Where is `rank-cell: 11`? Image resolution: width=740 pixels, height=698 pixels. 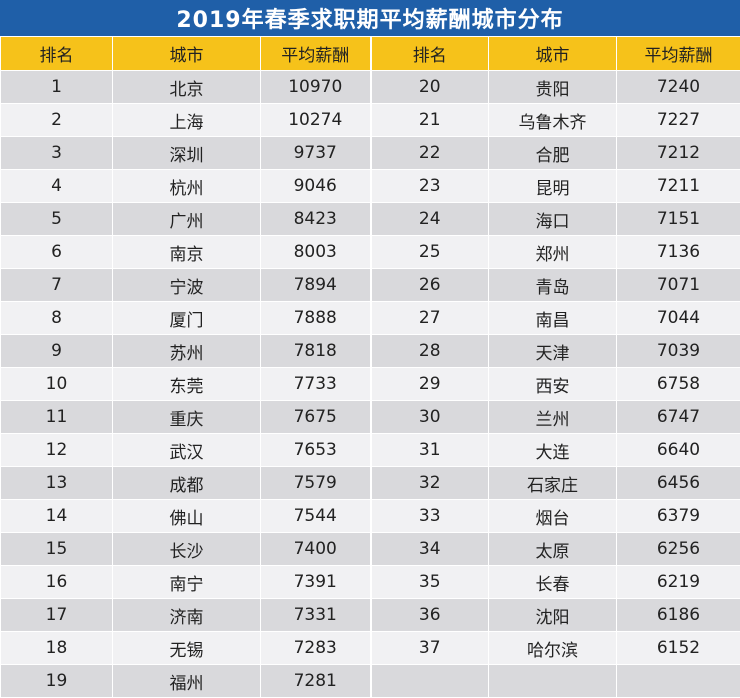
rank-cell: 11 is located at coordinates (57, 417).